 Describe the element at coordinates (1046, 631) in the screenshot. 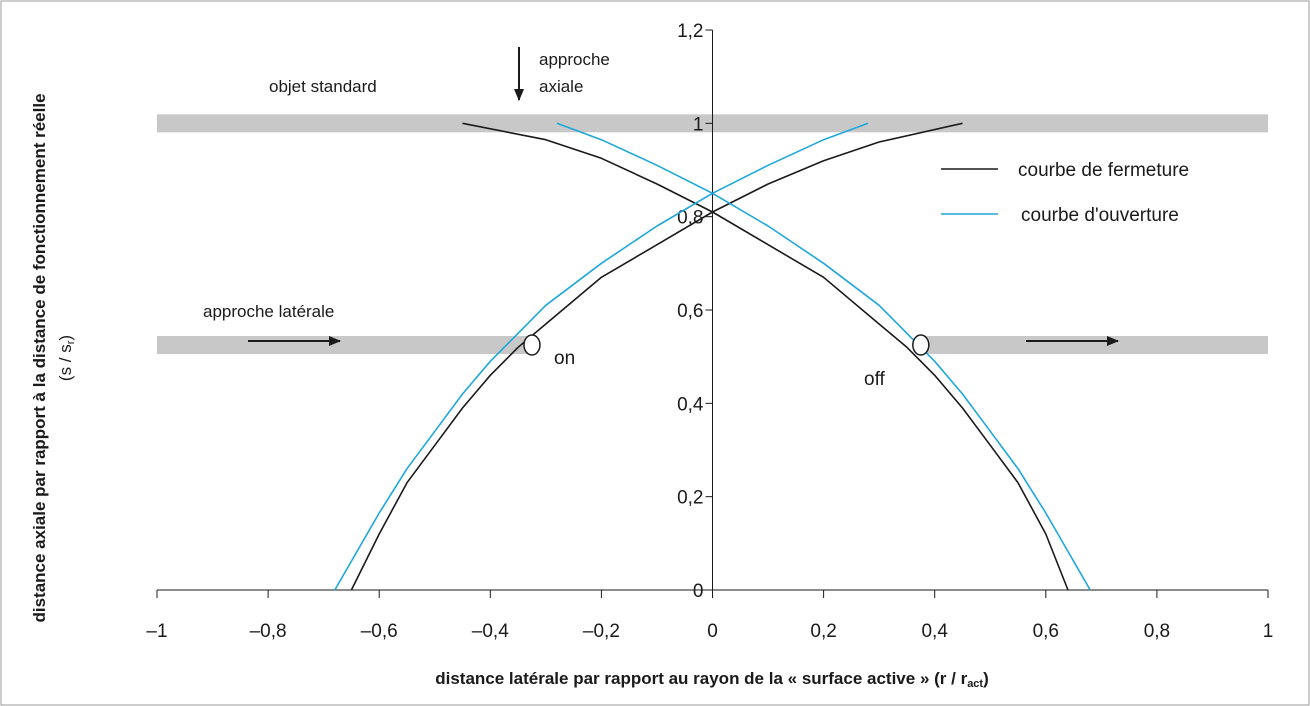

I see `x-tick-label-8: 0,6` at that location.